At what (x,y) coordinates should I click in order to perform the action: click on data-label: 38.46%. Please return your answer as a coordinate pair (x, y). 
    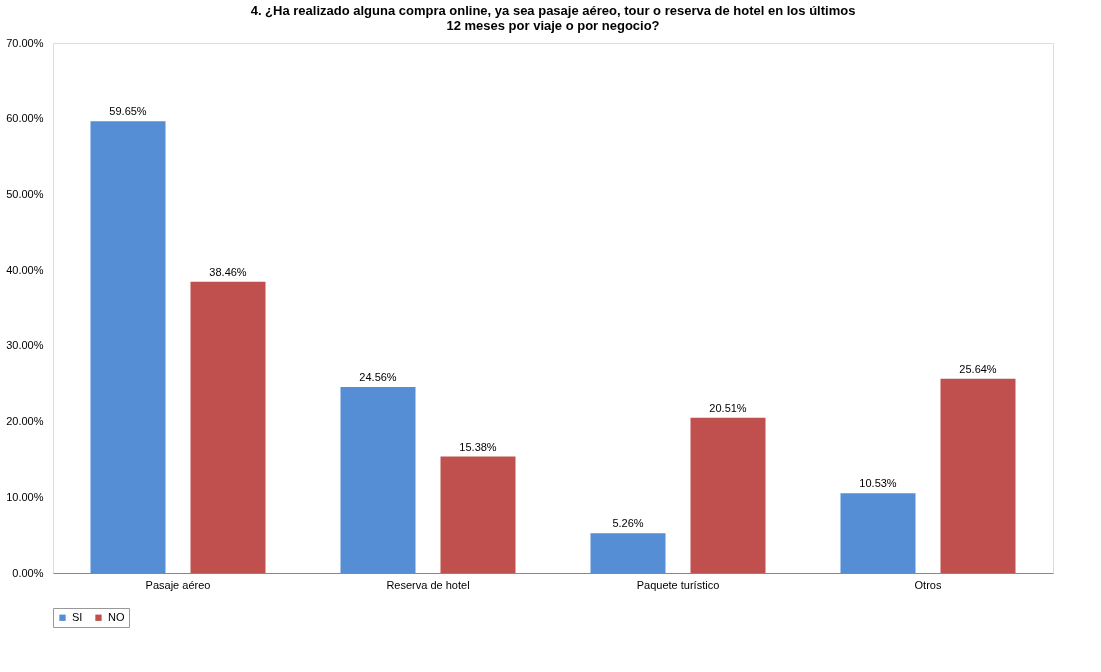
    Looking at the image, I should click on (228, 271).